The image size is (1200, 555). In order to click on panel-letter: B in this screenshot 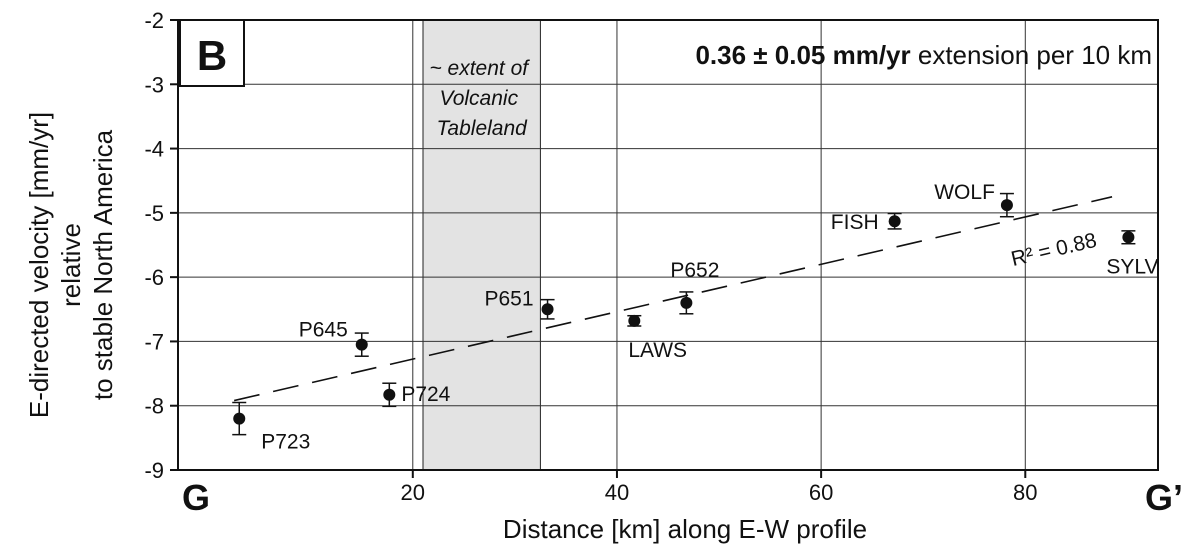, I will do `click(212, 55)`.